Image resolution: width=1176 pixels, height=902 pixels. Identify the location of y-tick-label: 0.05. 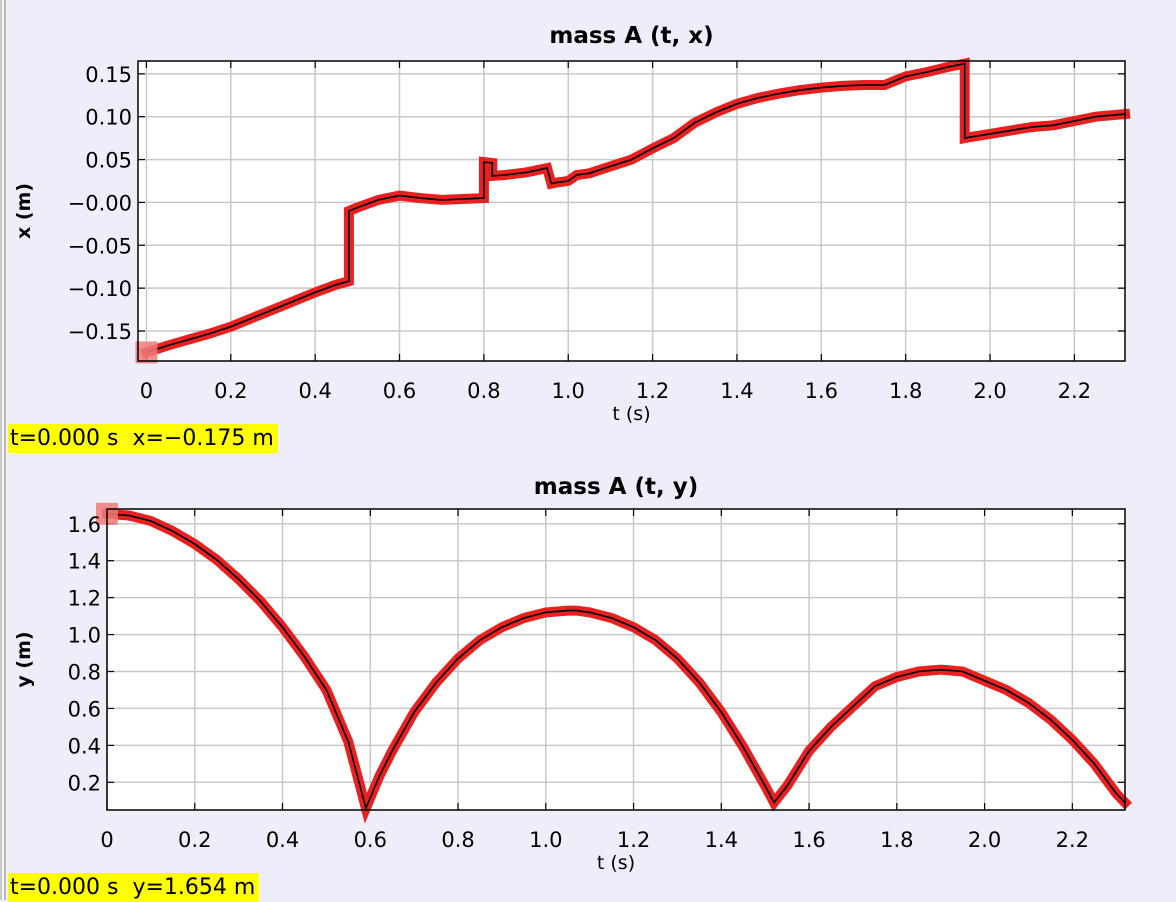
(108, 161).